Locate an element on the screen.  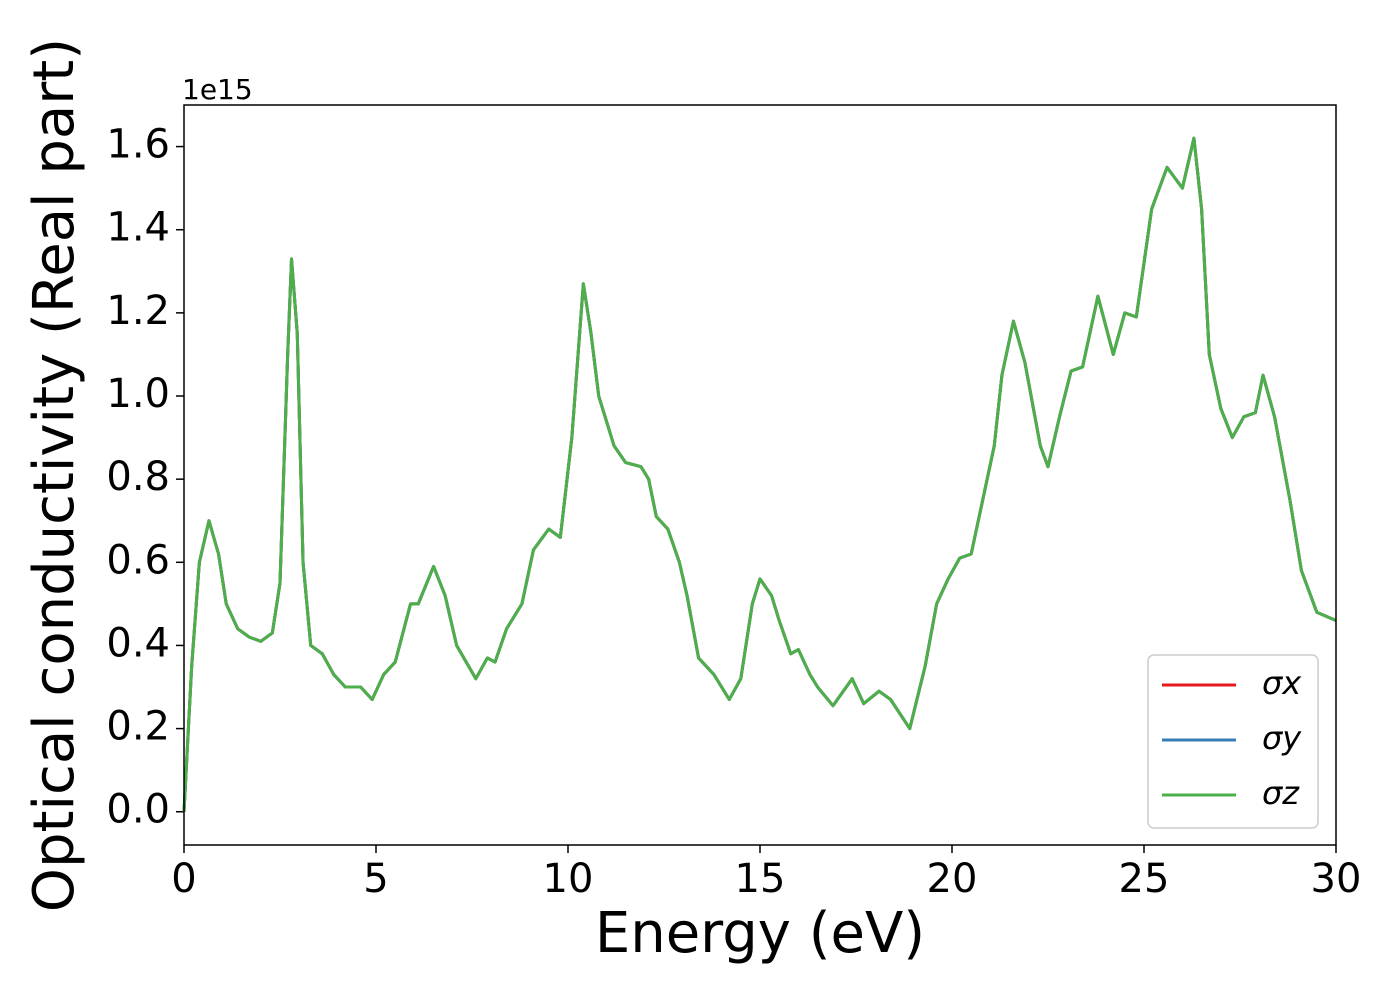
y-offset-label: 1e15 is located at coordinates (217, 89).